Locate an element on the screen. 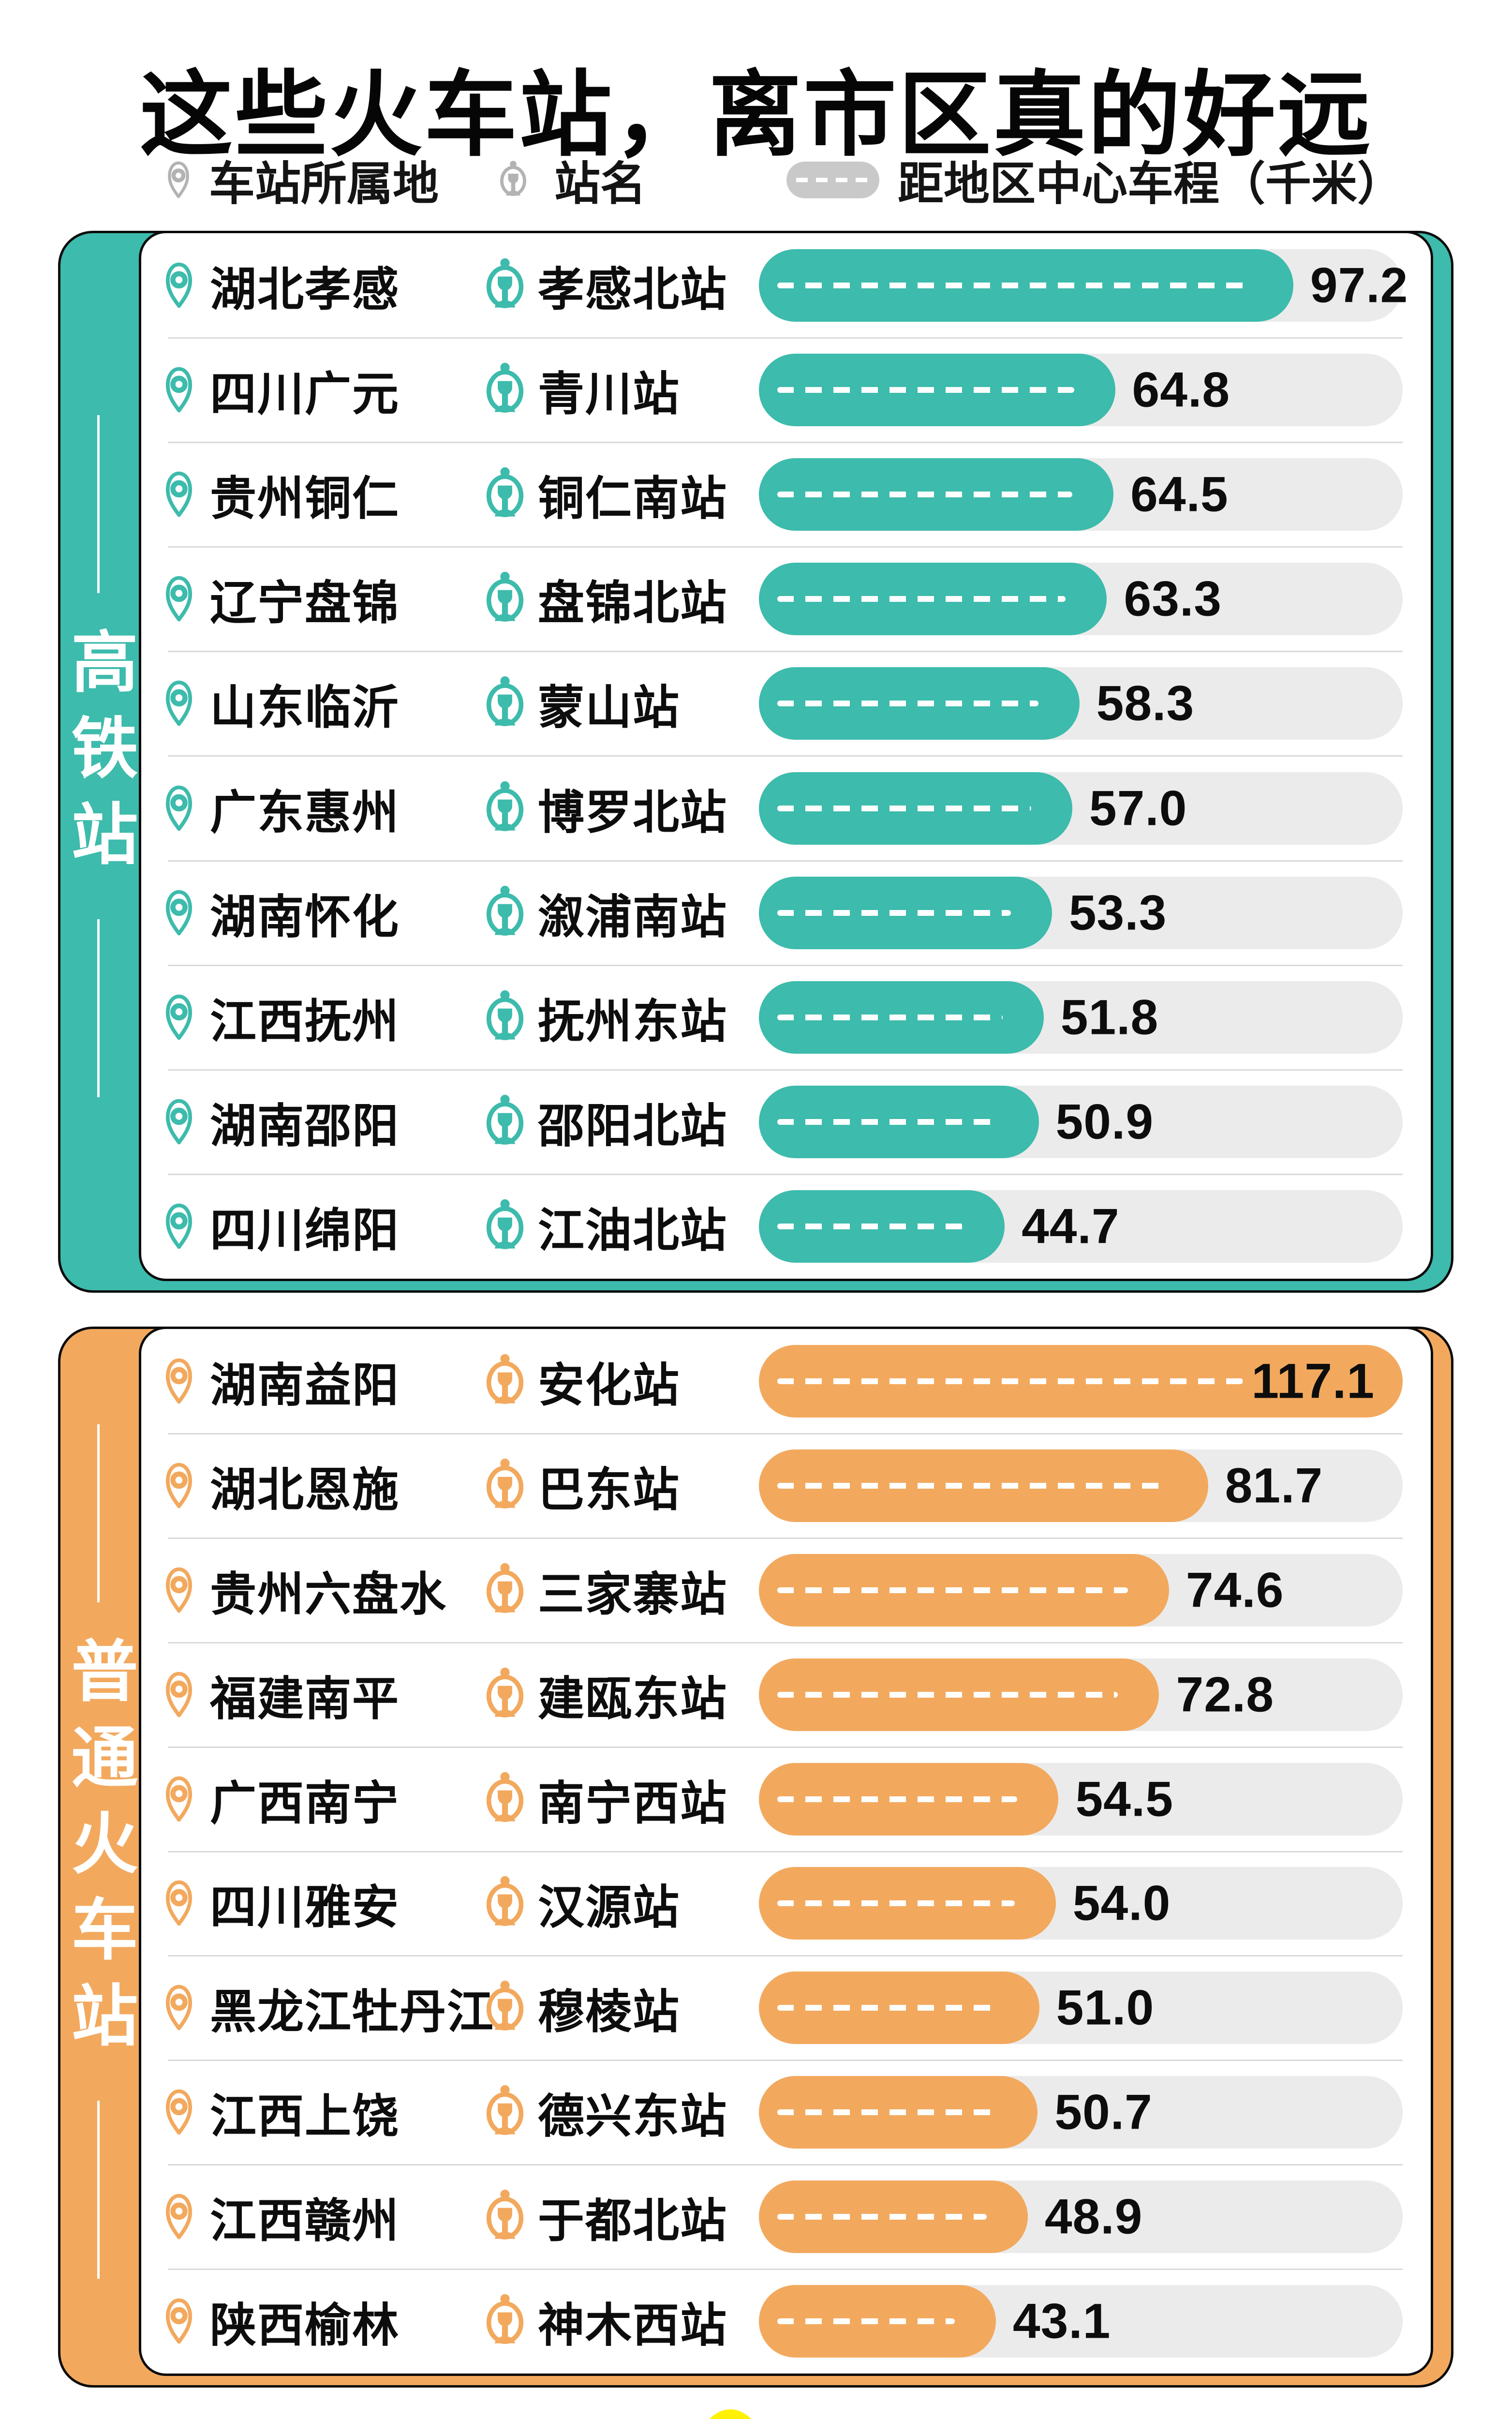 Image resolution: width=1512 pixels, height=2419 pixels. bar-track: 64.5 is located at coordinates (1081, 495).